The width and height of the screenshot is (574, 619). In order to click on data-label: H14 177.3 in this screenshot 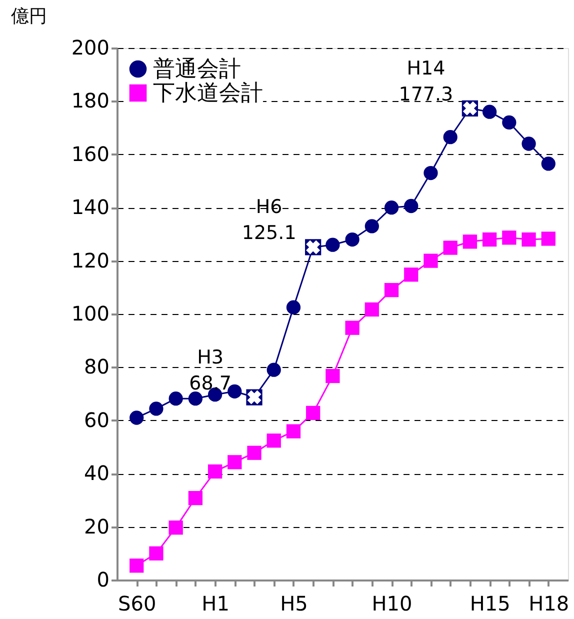, I will do `click(426, 81)`.